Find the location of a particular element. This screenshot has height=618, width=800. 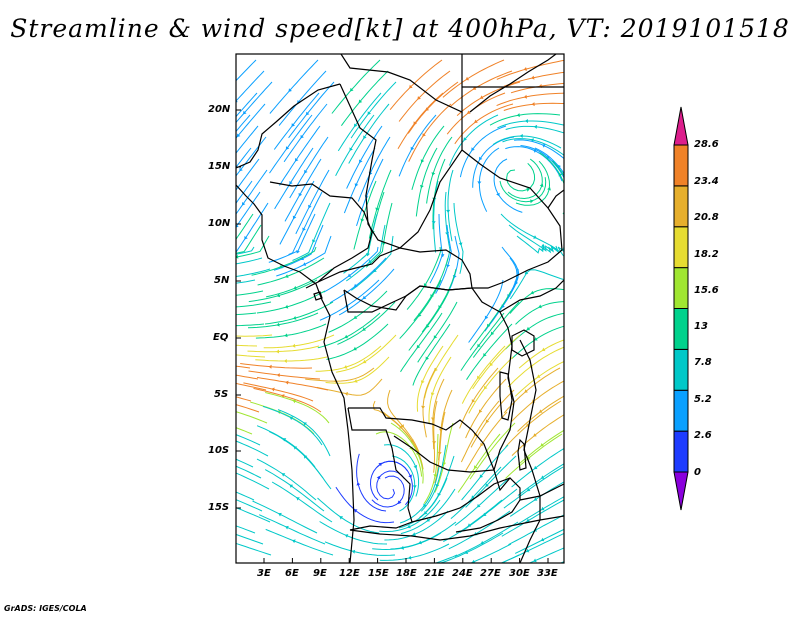

bioko-island is located at coordinates (318, 296).